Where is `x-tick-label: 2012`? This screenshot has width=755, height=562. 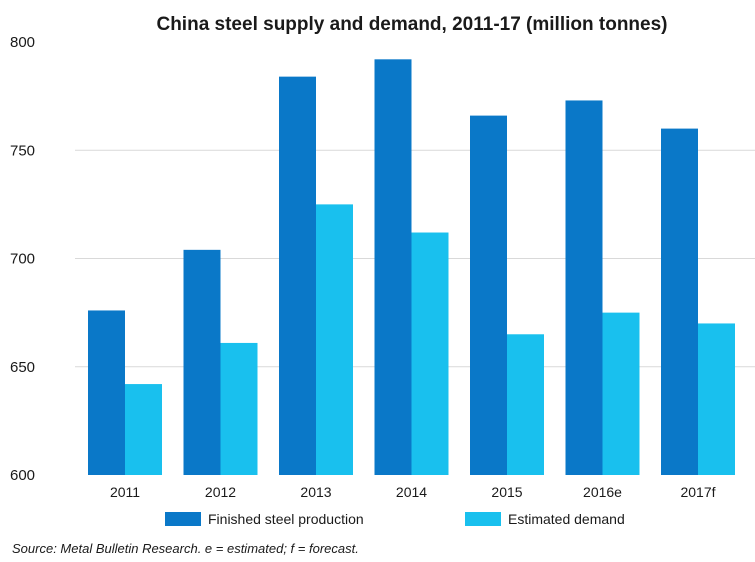 x-tick-label: 2012 is located at coordinates (220, 492).